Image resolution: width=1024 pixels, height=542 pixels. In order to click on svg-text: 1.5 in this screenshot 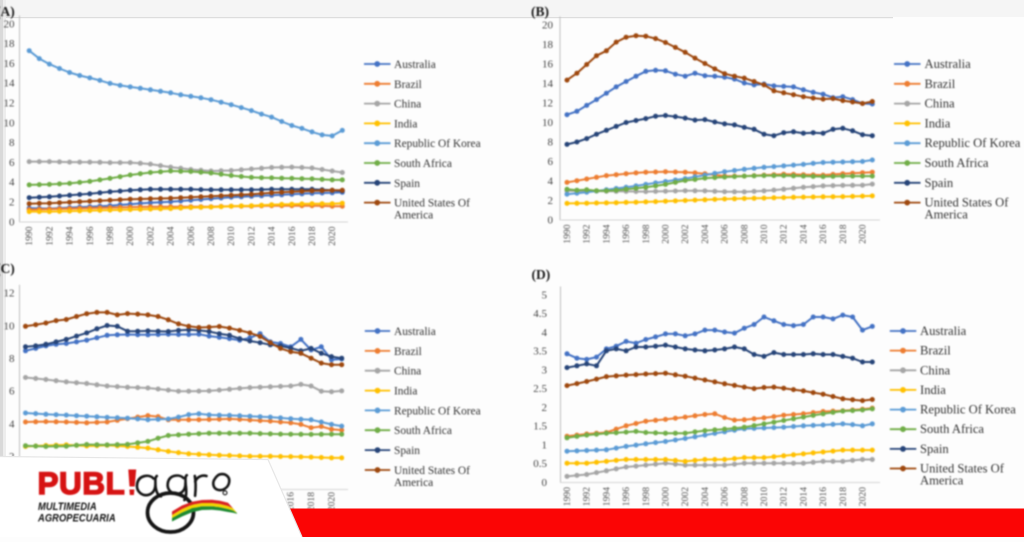, I will do `click(540, 427)`.